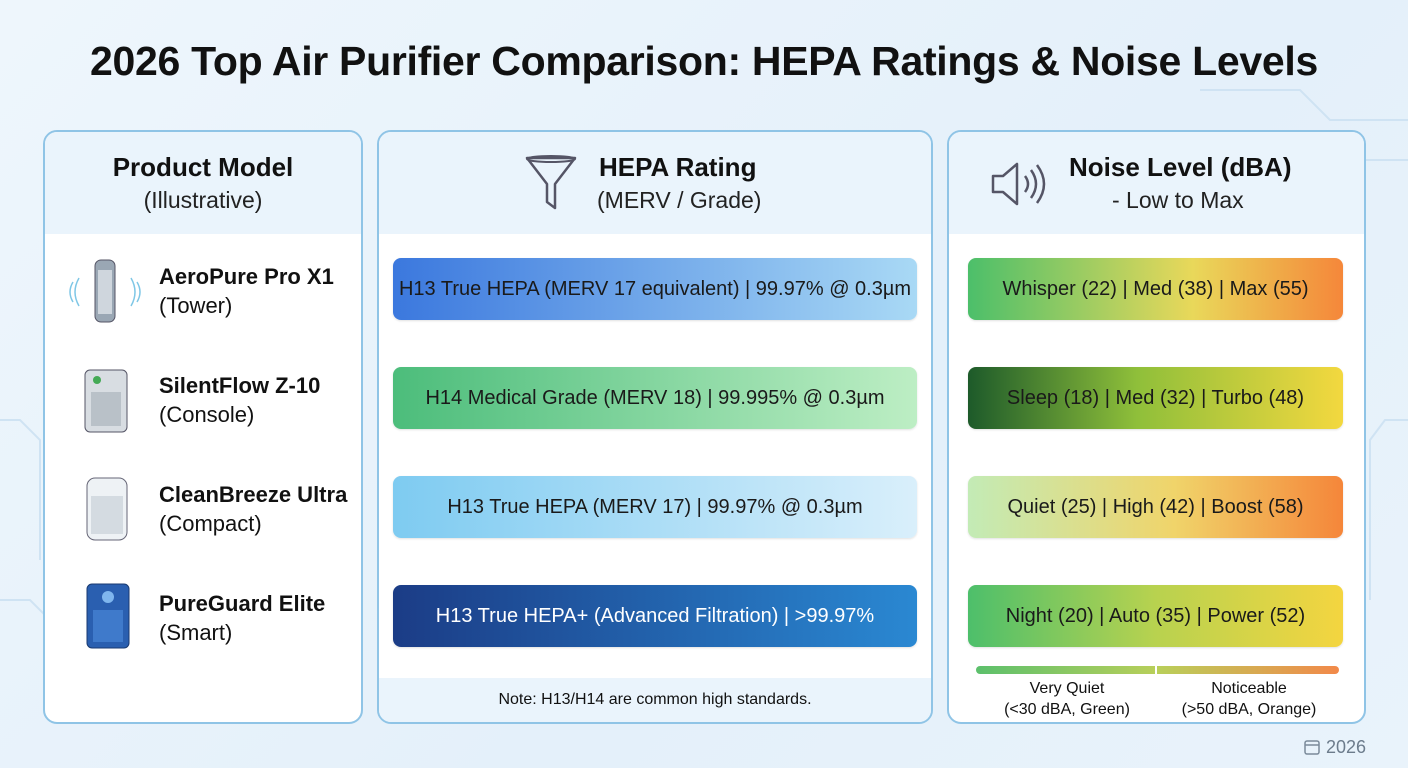  Describe the element at coordinates (207, 414) in the screenshot. I see `product-type: (Console)` at that location.